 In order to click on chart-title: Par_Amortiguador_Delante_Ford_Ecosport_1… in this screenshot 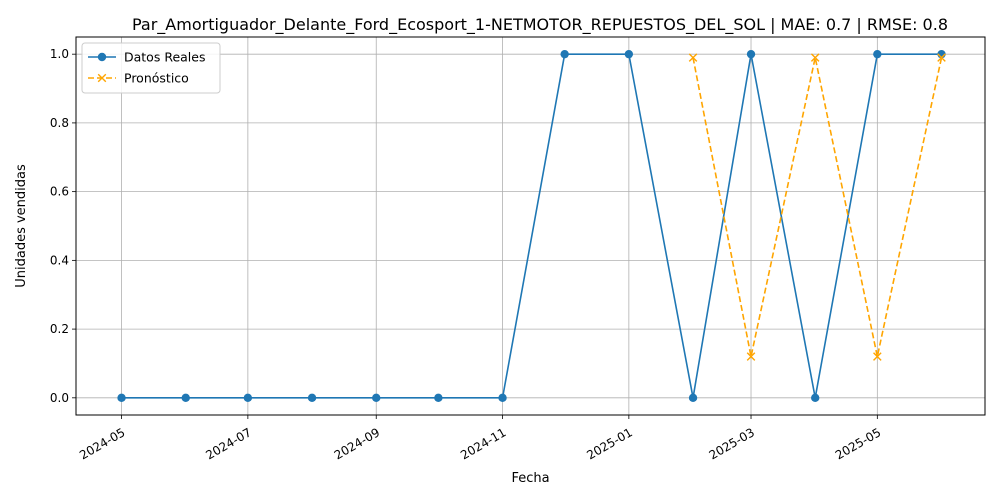, I will do `click(540, 25)`.